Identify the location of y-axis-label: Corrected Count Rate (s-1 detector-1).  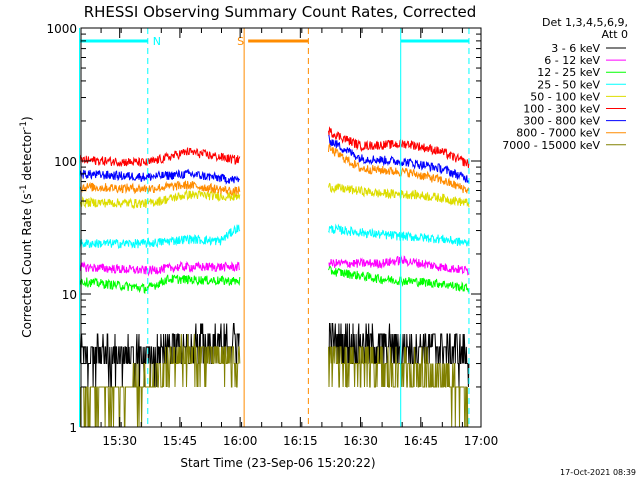
(26, 226).